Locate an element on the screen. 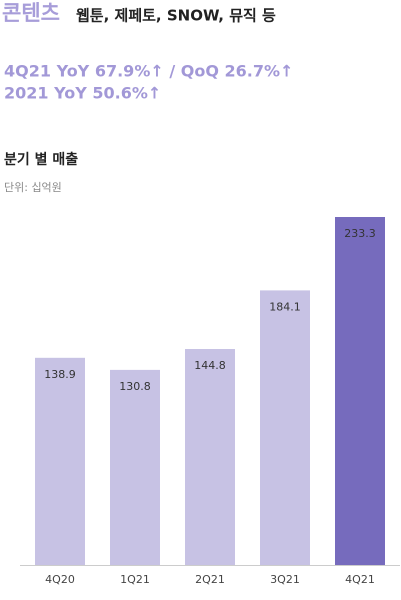 Image resolution: width=401 pixels, height=600 pixels. unit-label: 단위: 십억원 is located at coordinates (33, 187).